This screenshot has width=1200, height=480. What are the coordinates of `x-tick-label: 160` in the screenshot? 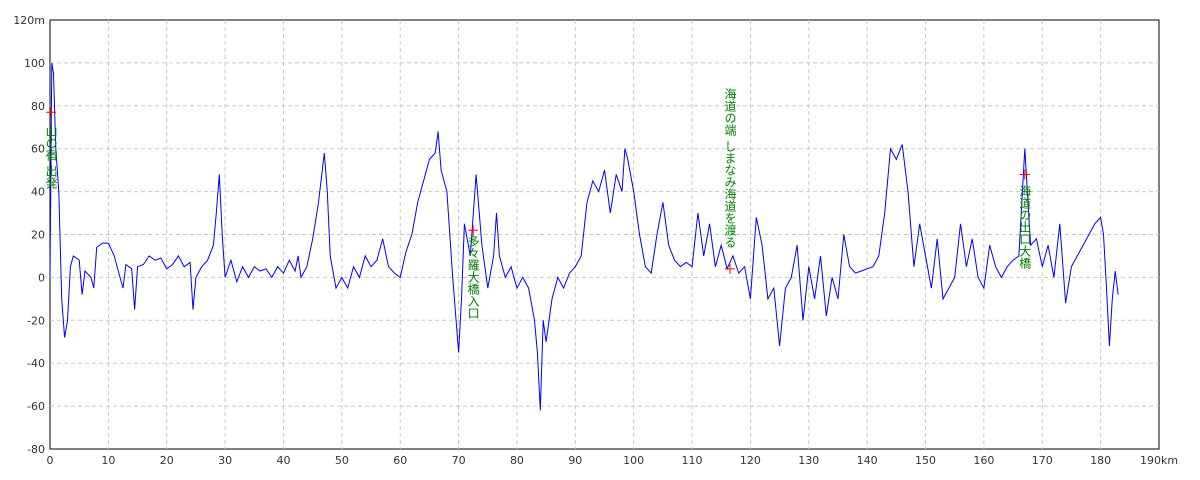 It's located at (983, 460).